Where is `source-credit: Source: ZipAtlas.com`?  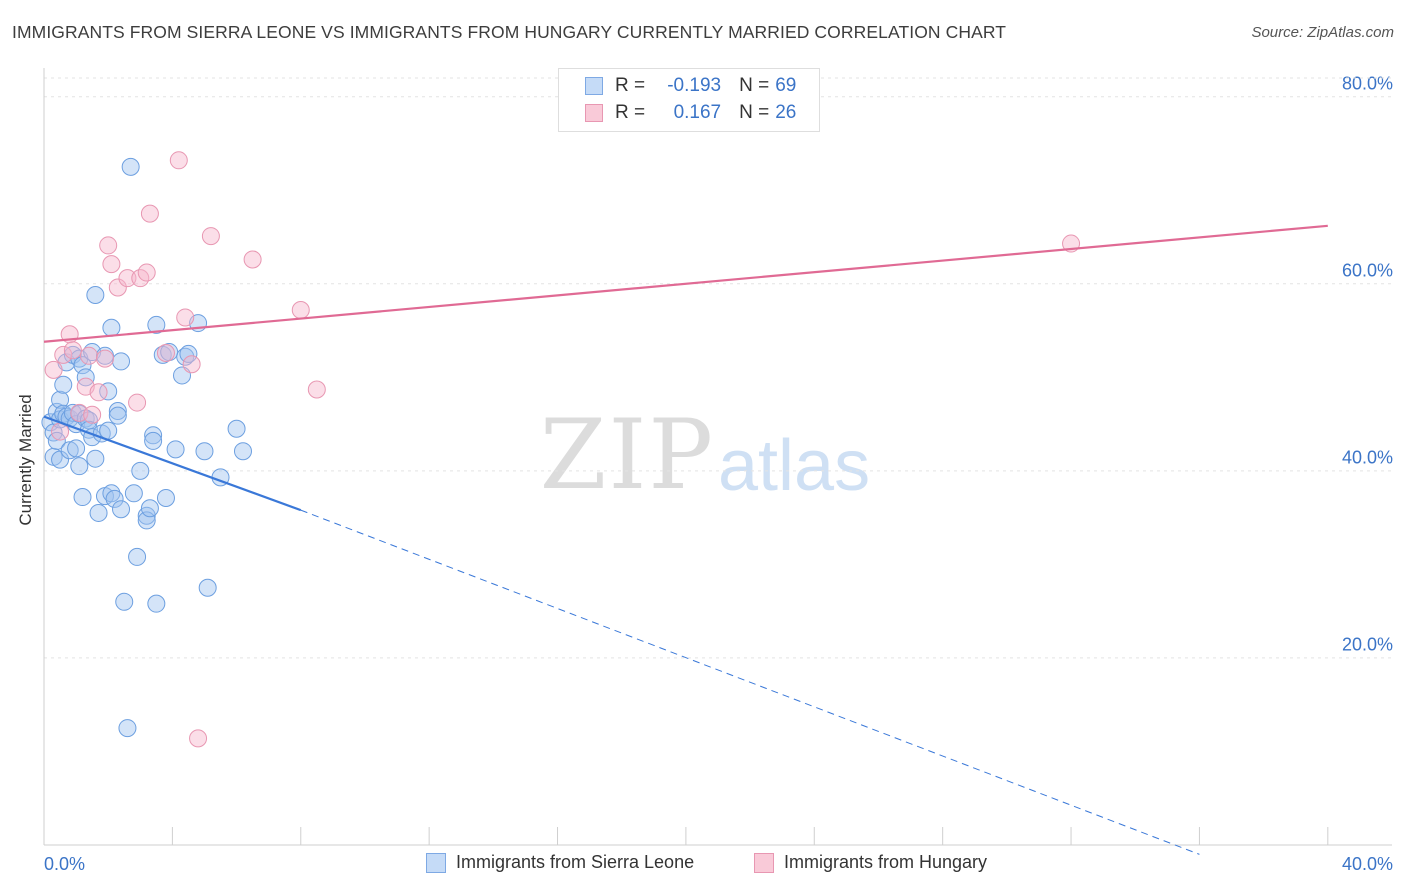
source-credit: Source: ZipAtlas.com is located at coordinates (1322, 32).